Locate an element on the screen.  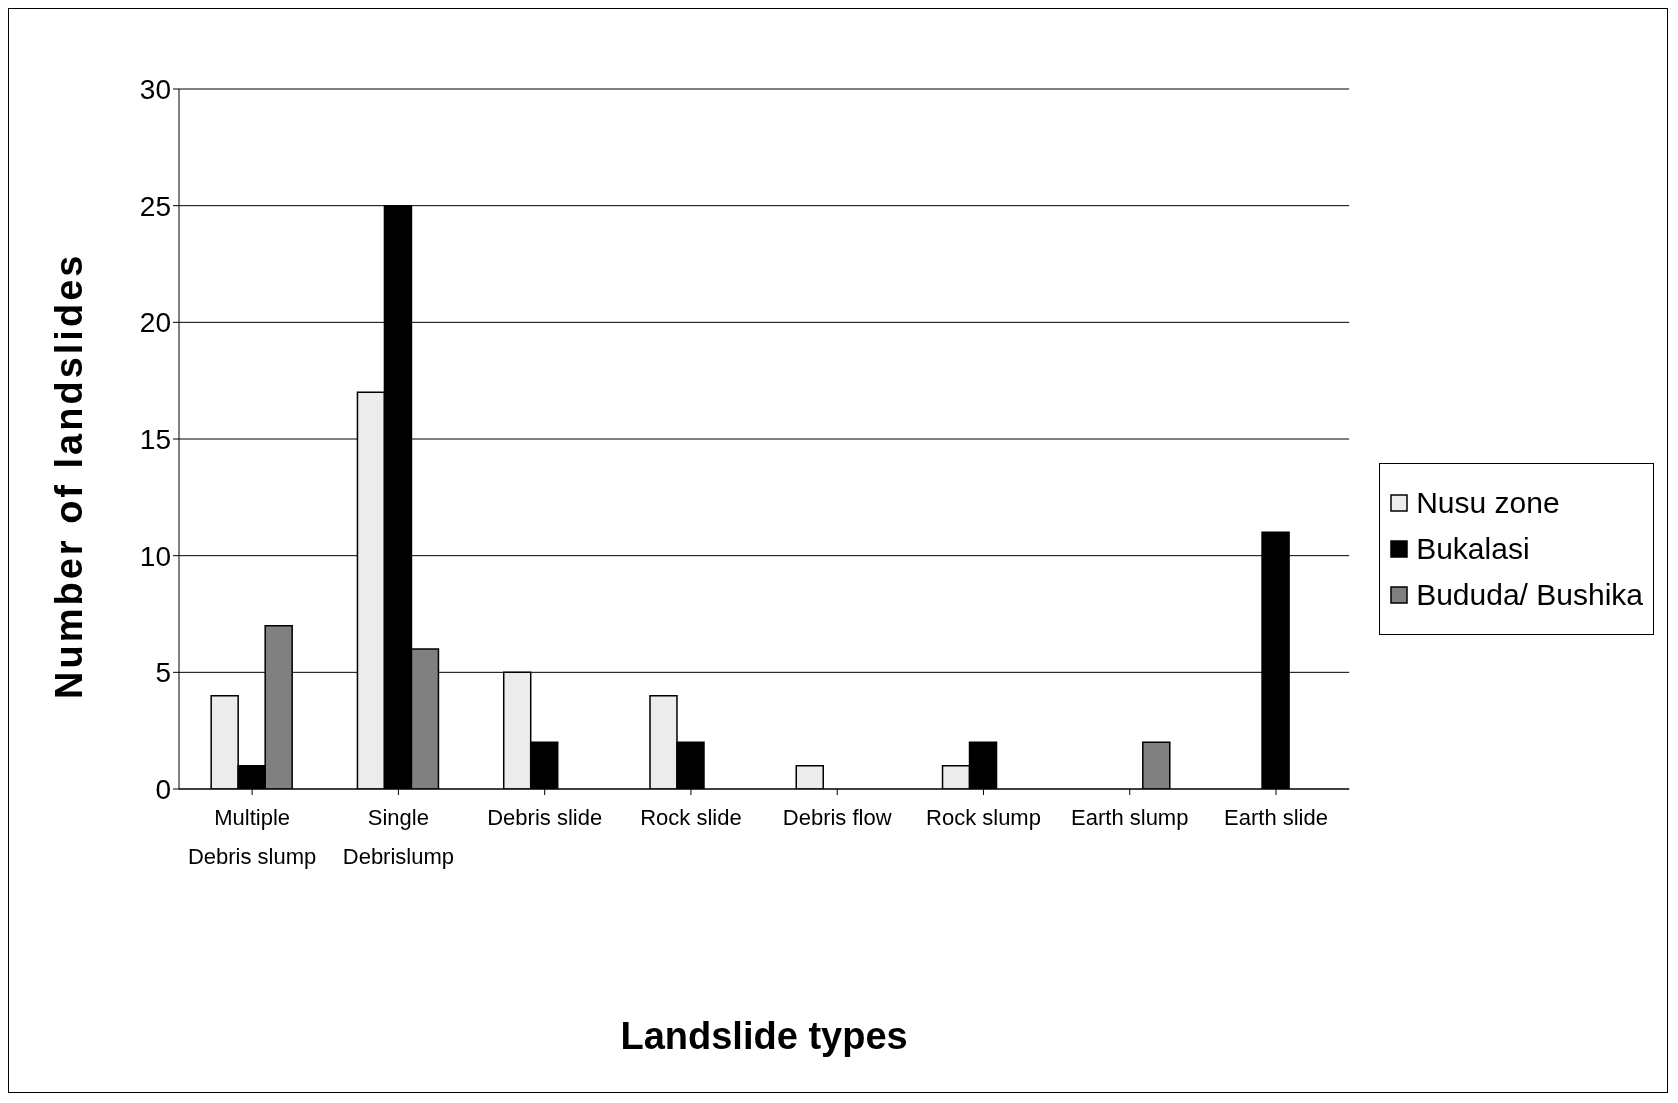
y-tick-label: 20 is located at coordinates (155, 323).